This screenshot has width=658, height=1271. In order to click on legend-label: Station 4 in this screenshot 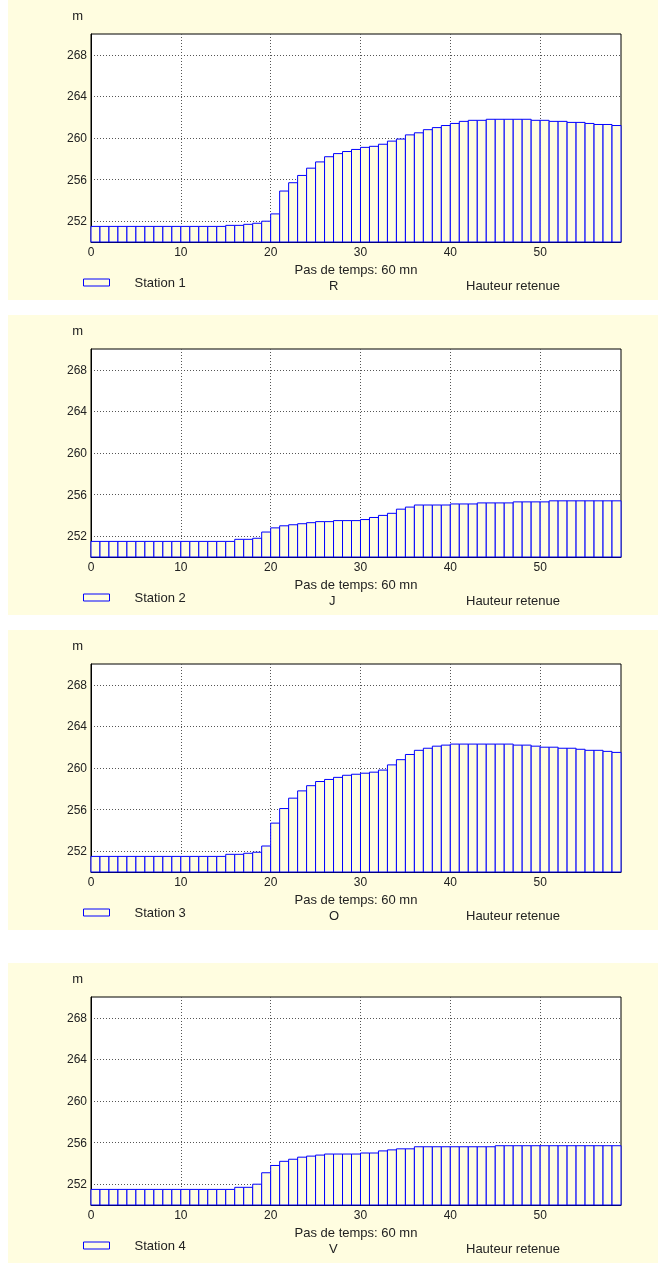, I will do `click(160, 1245)`.